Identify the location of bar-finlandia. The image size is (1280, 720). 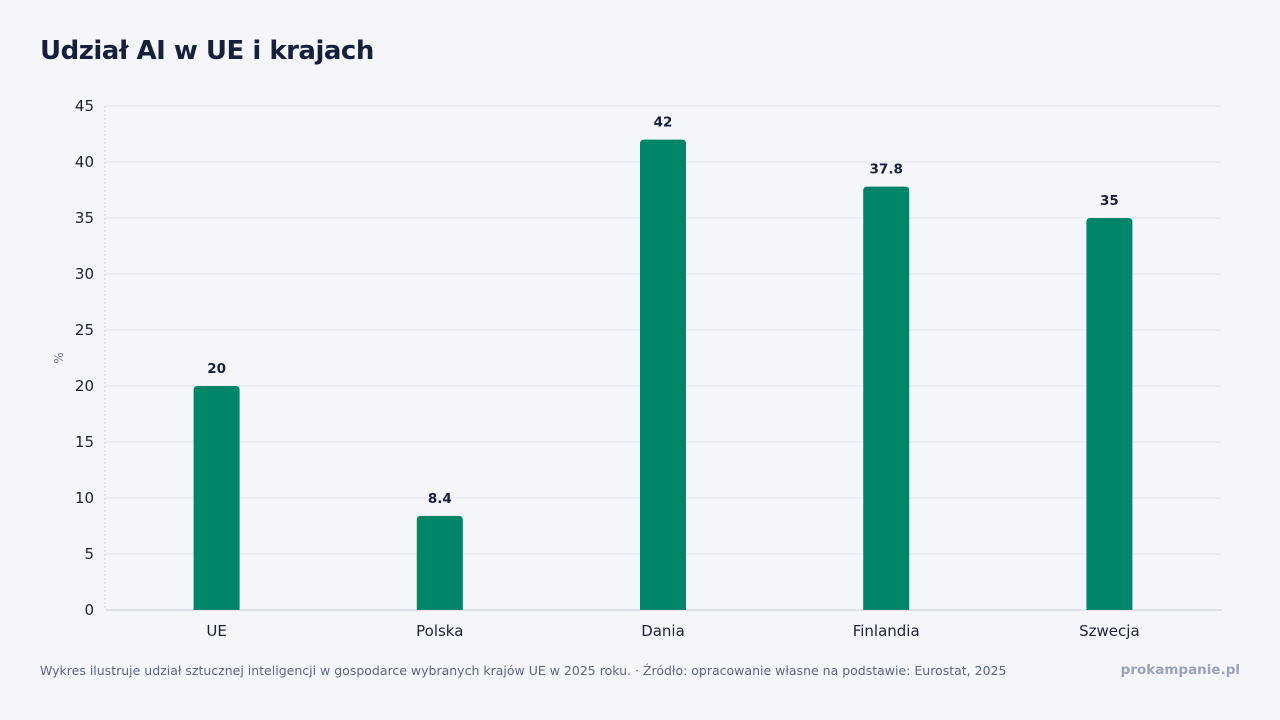
(886, 398).